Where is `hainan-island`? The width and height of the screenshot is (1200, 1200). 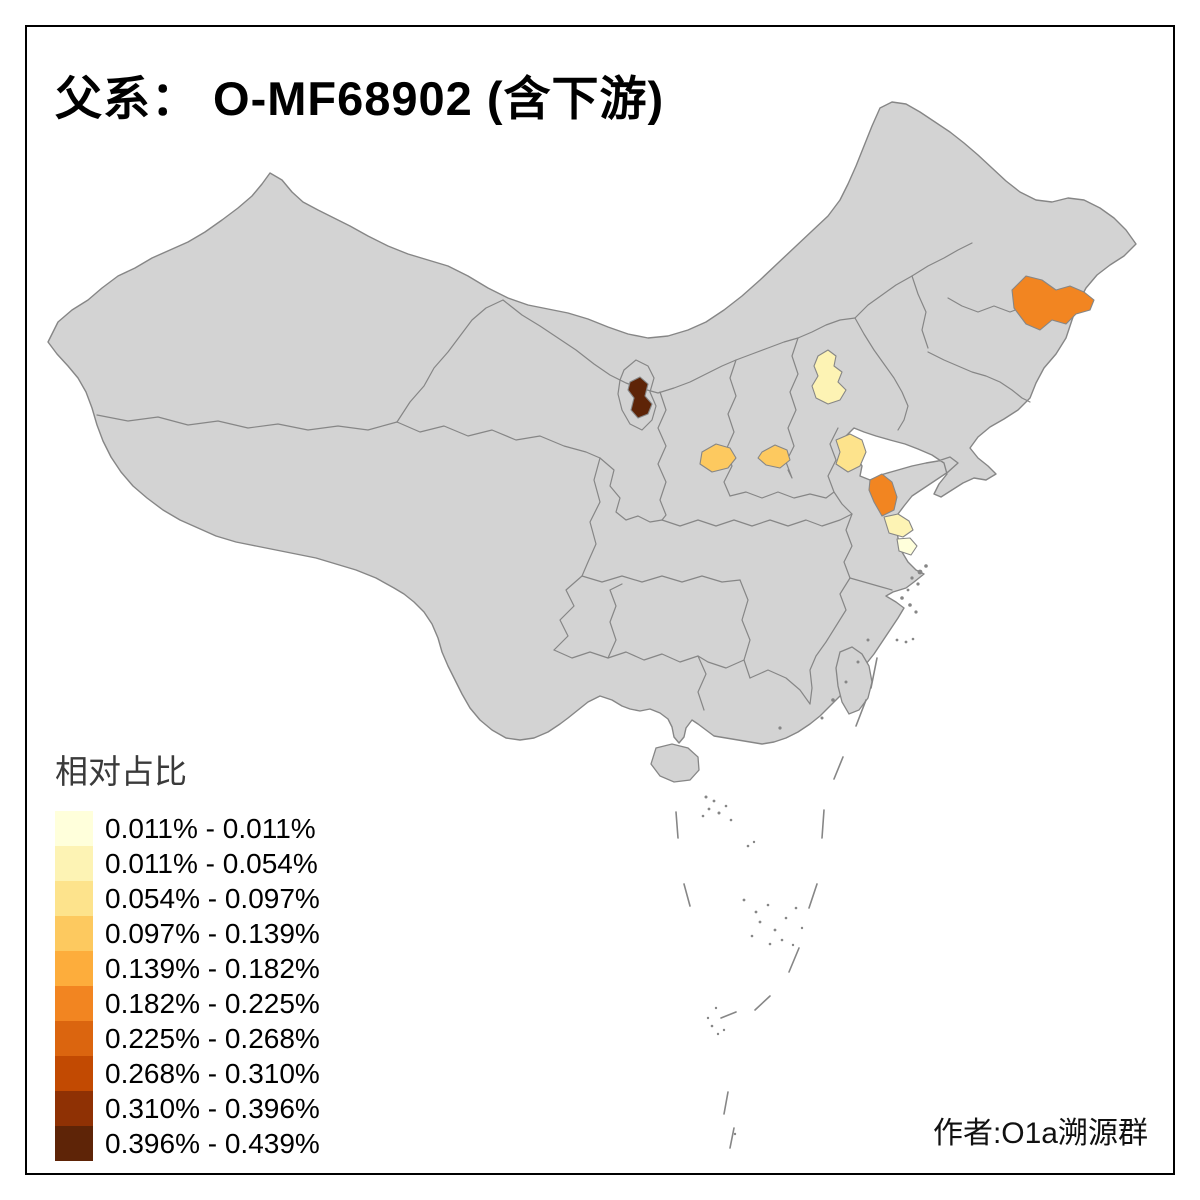 hainan-island is located at coordinates (675, 763).